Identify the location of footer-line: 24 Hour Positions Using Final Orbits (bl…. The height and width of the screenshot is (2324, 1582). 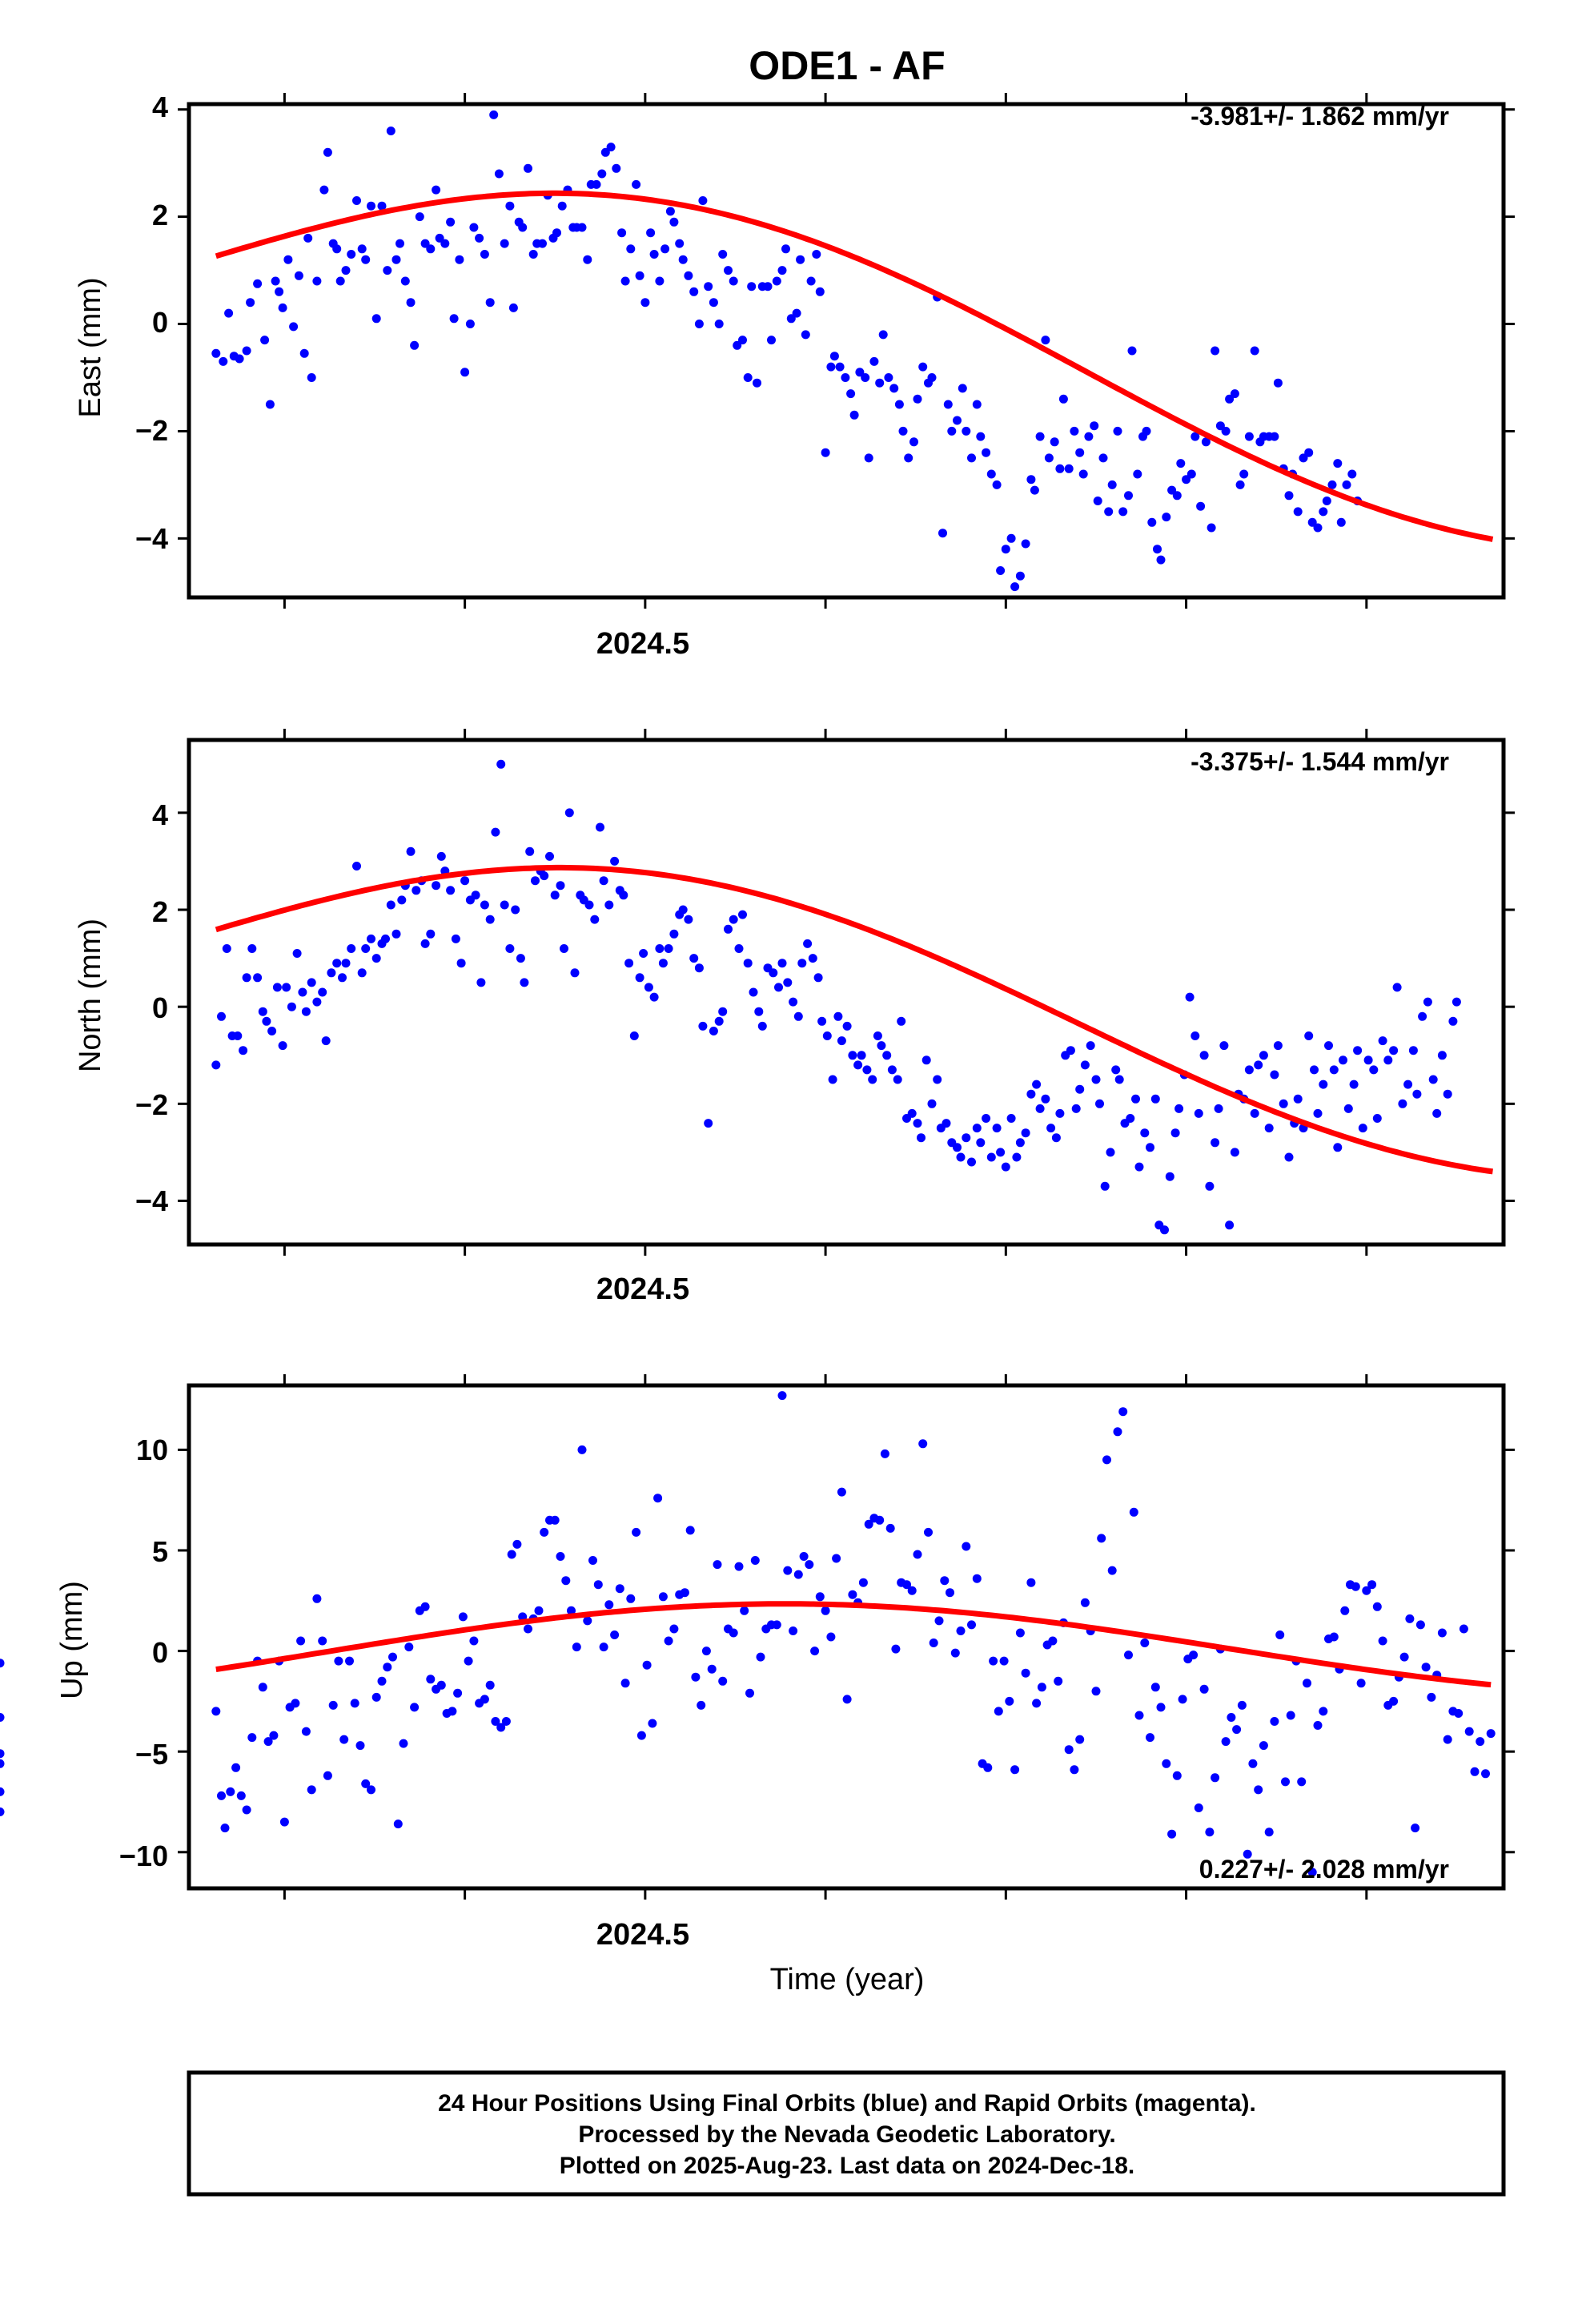
(847, 2103).